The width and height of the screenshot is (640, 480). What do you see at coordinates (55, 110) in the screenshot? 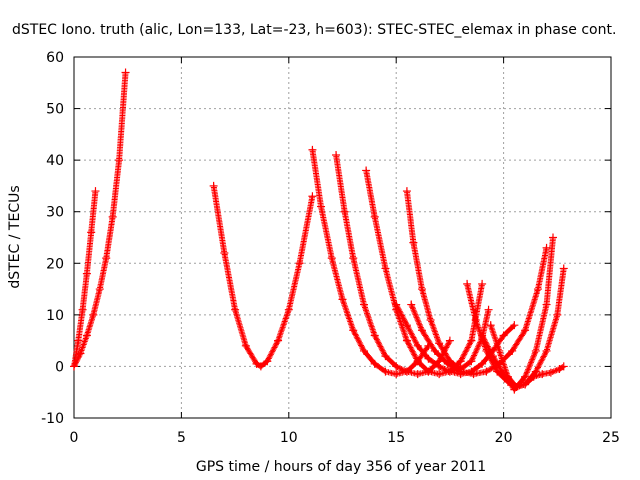
I see `y-tick-label: 50` at bounding box center [55, 110].